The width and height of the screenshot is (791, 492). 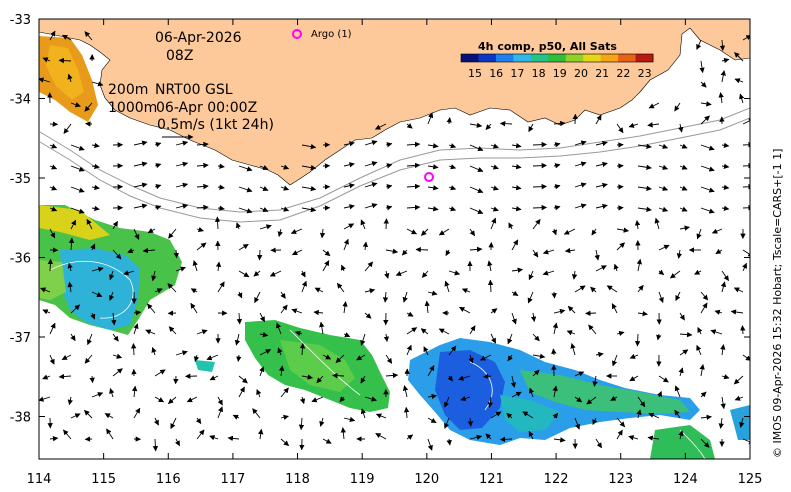 What do you see at coordinates (103, 479) in the screenshot?
I see `x-tick-label: 115` at bounding box center [103, 479].